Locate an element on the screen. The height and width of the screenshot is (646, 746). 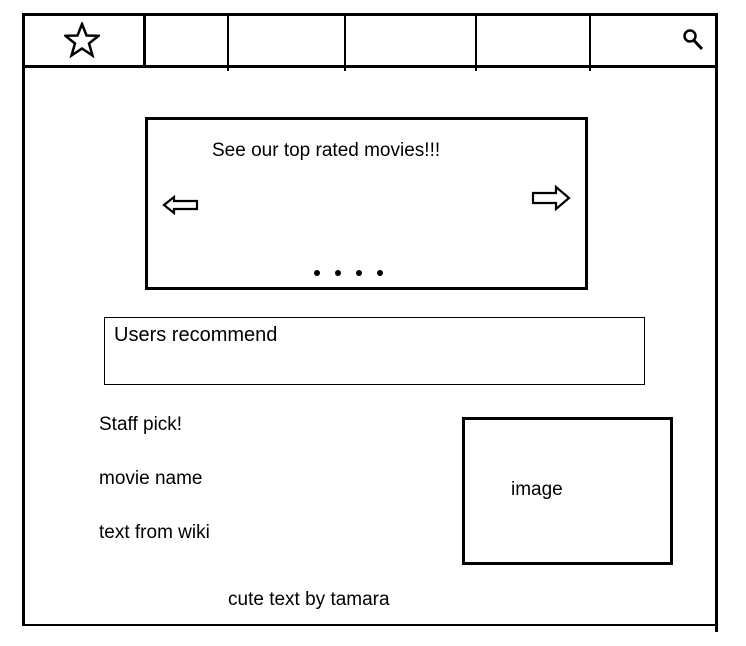
image-placeholder-label: image is located at coordinates (537, 489).